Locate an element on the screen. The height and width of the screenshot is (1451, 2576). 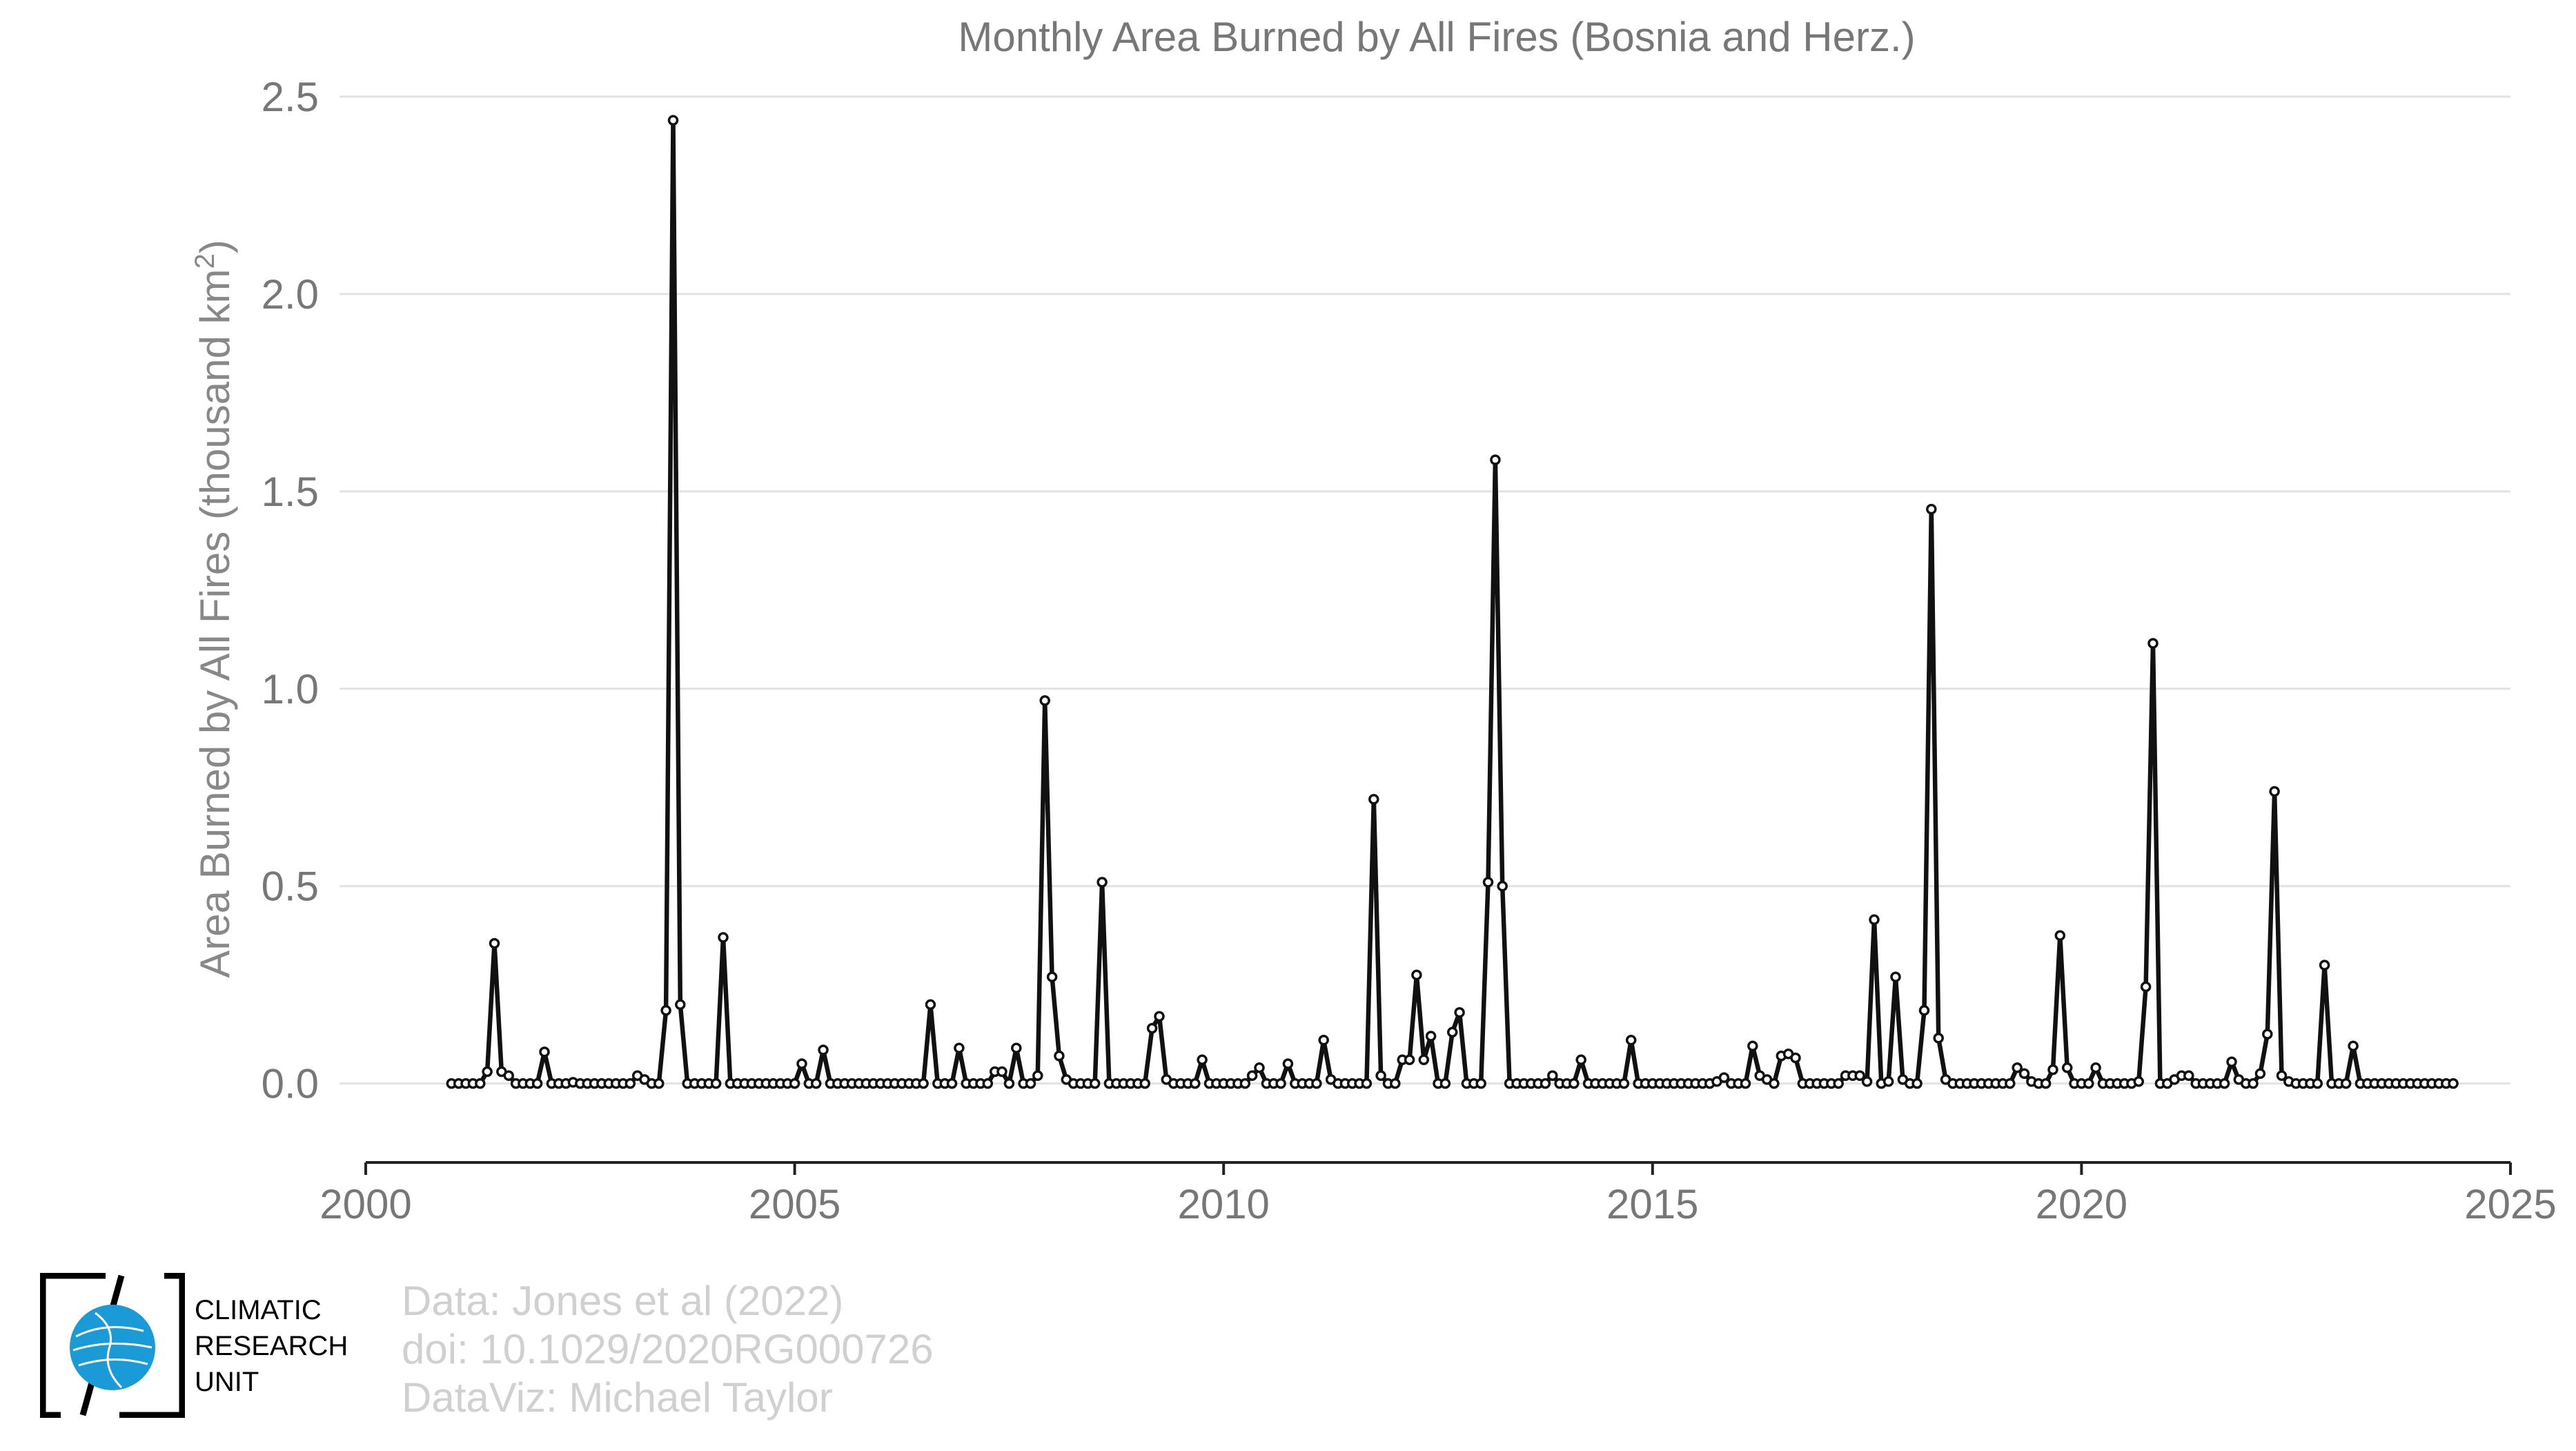
globe-icon is located at coordinates (112, 1347).